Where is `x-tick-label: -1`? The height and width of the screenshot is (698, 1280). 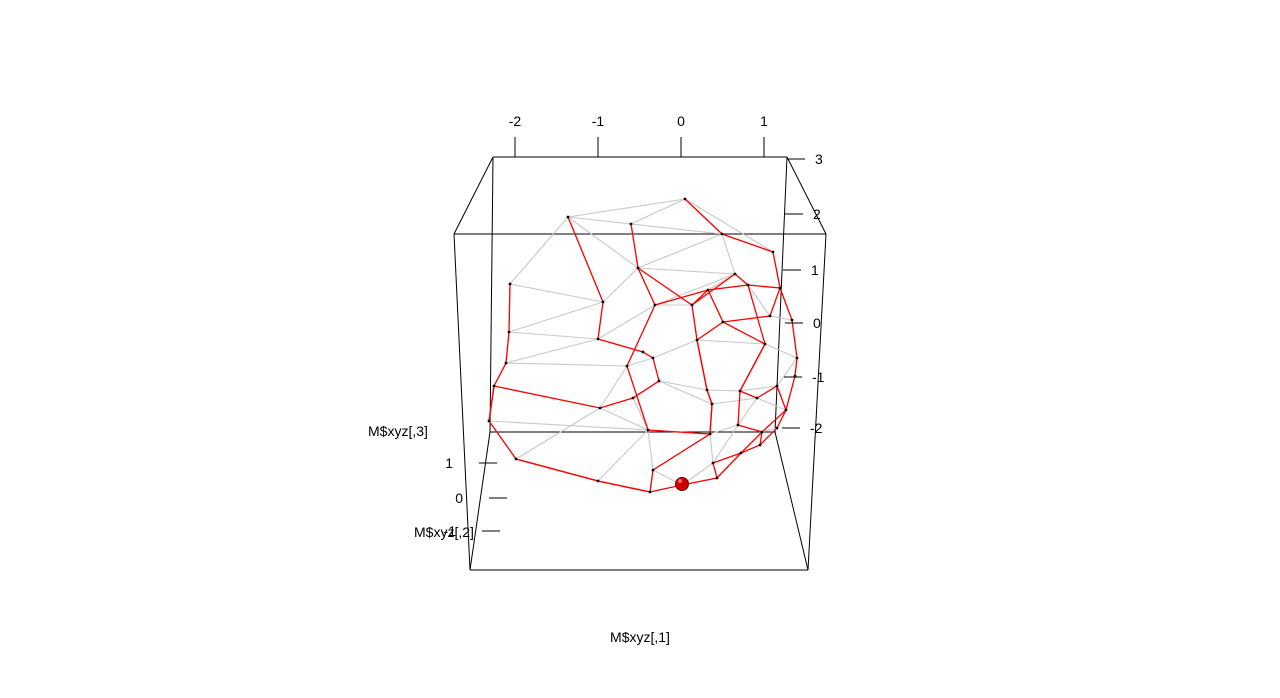 x-tick-label: -1 is located at coordinates (598, 121).